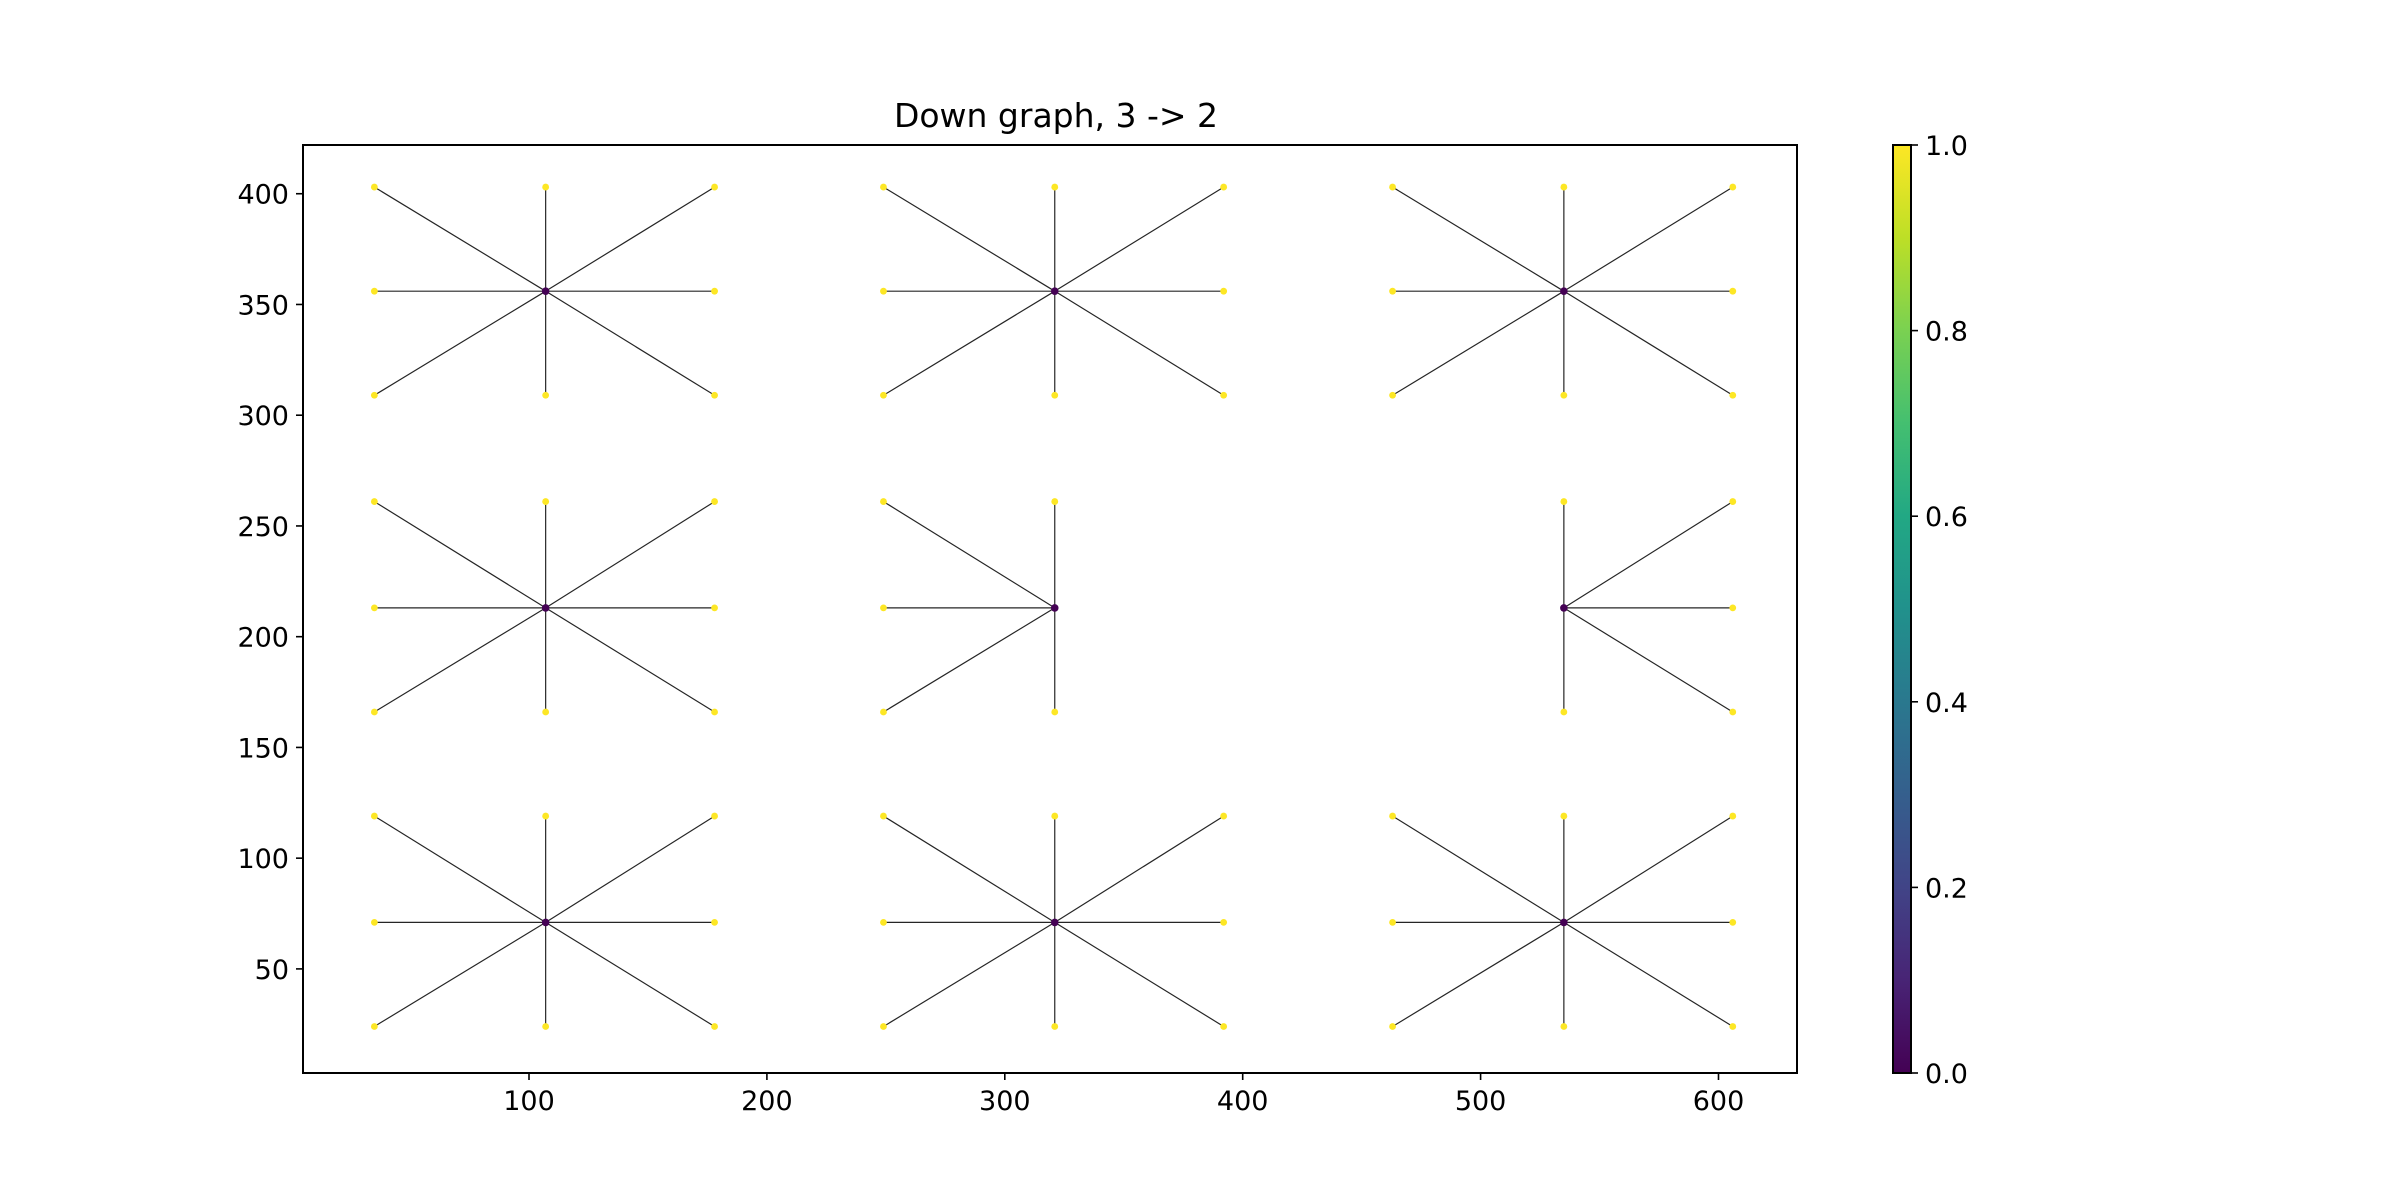 The width and height of the screenshot is (2400, 1200). What do you see at coordinates (1946, 703) in the screenshot?
I see `colorbar-tick-label: 0.4` at bounding box center [1946, 703].